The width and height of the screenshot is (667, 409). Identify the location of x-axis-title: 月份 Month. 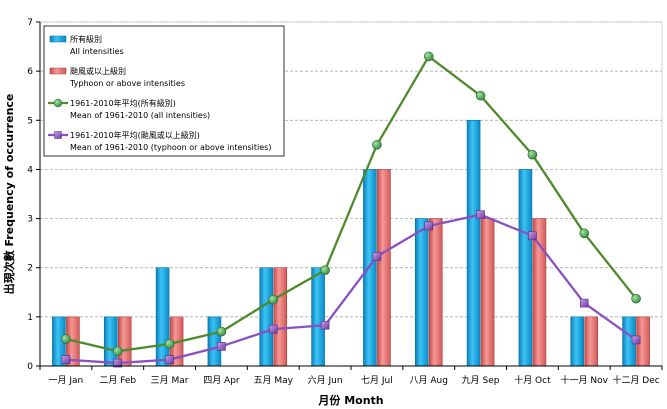
(350, 400).